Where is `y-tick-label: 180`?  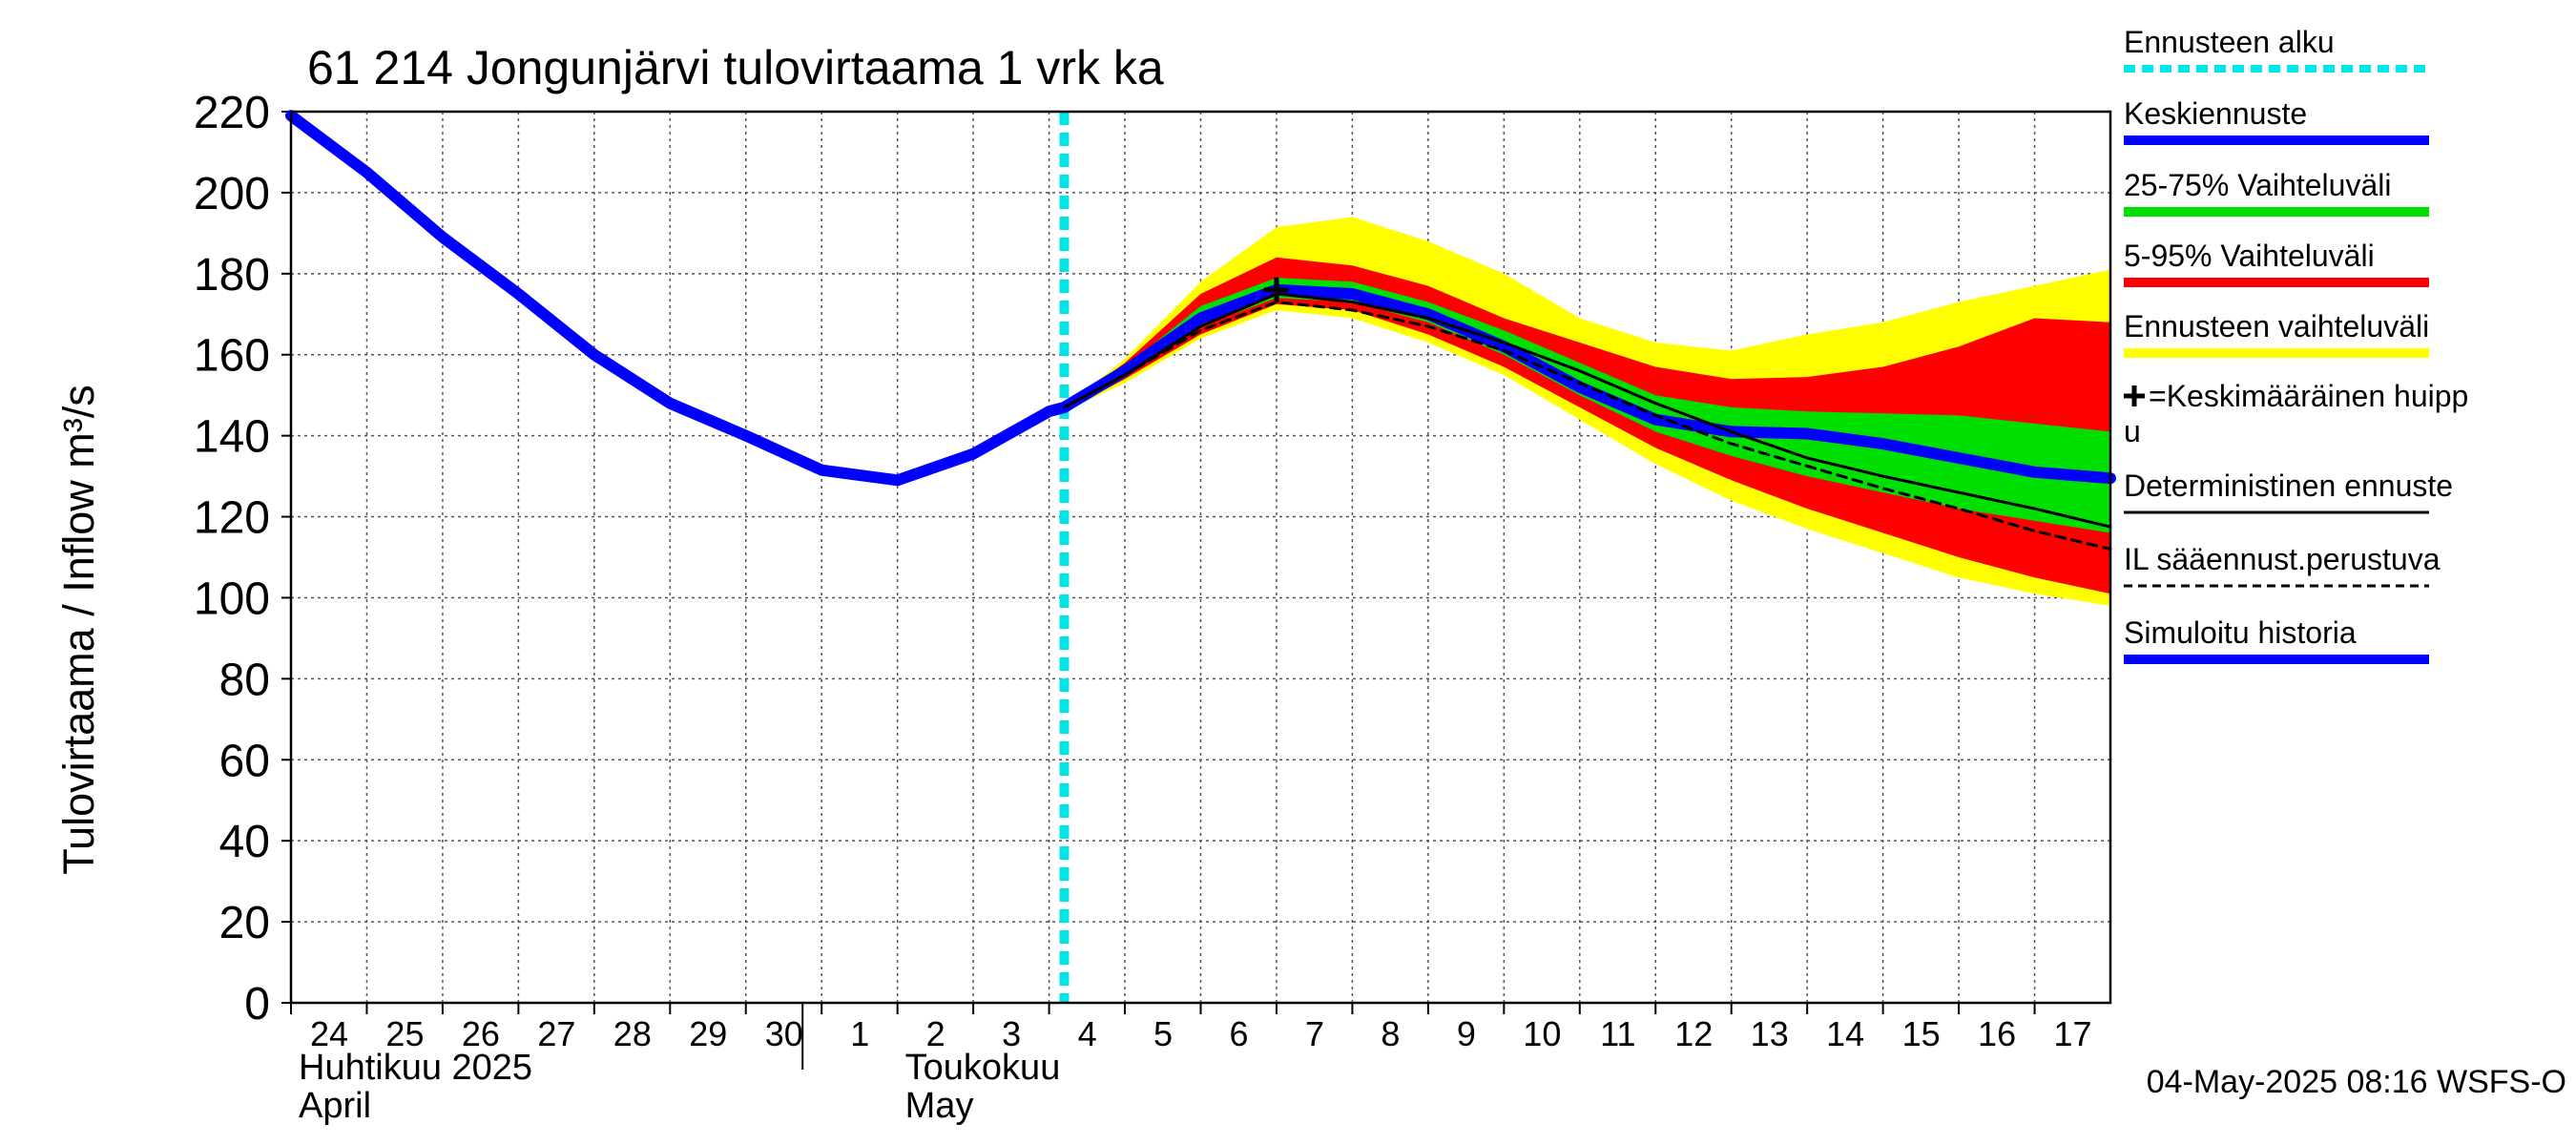
y-tick-label: 180 is located at coordinates (232, 275).